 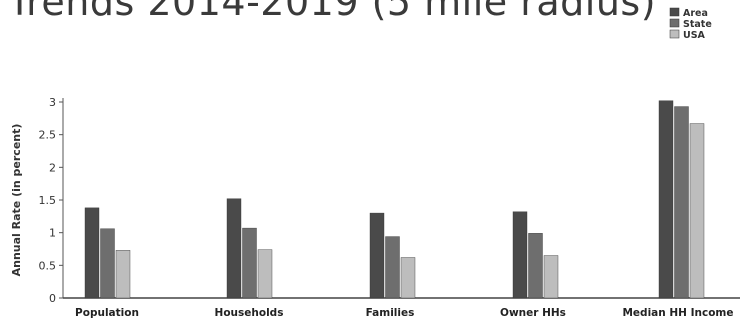 I want to click on y-tick-label: 2, so click(x=52, y=167).